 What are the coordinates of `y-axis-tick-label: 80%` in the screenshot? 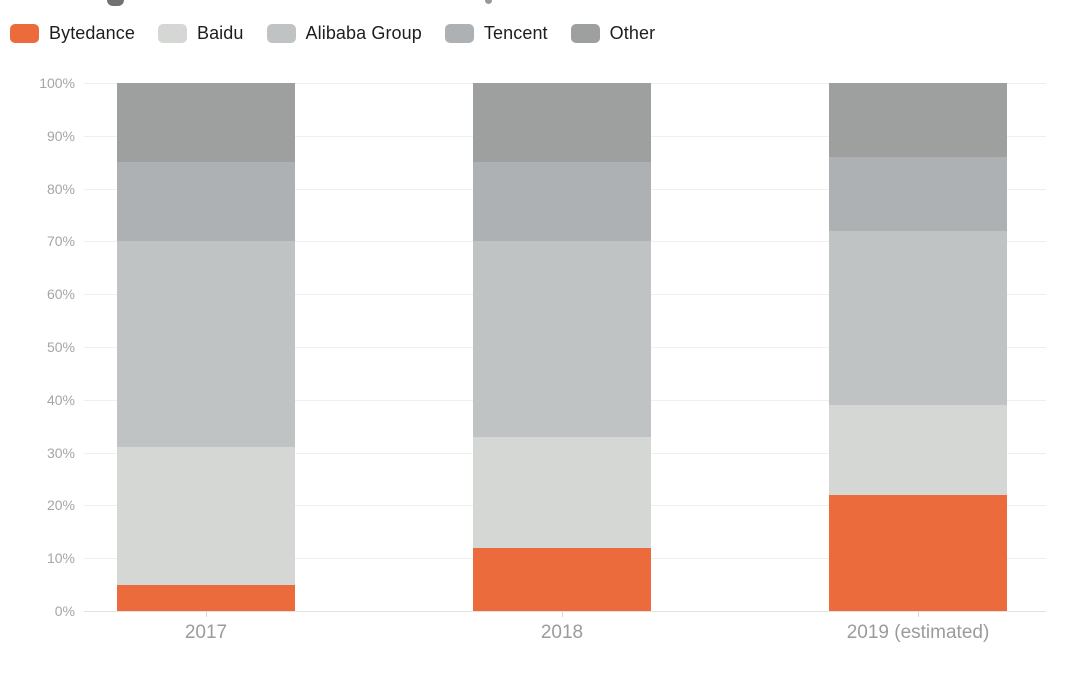 It's located at (60, 188).